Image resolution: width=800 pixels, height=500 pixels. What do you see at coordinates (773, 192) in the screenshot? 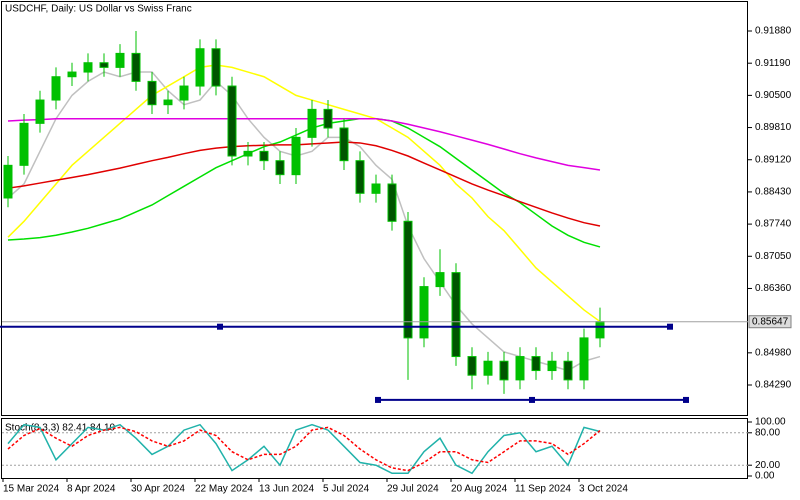
I see `y-tick-label: 0.88430` at bounding box center [773, 192].